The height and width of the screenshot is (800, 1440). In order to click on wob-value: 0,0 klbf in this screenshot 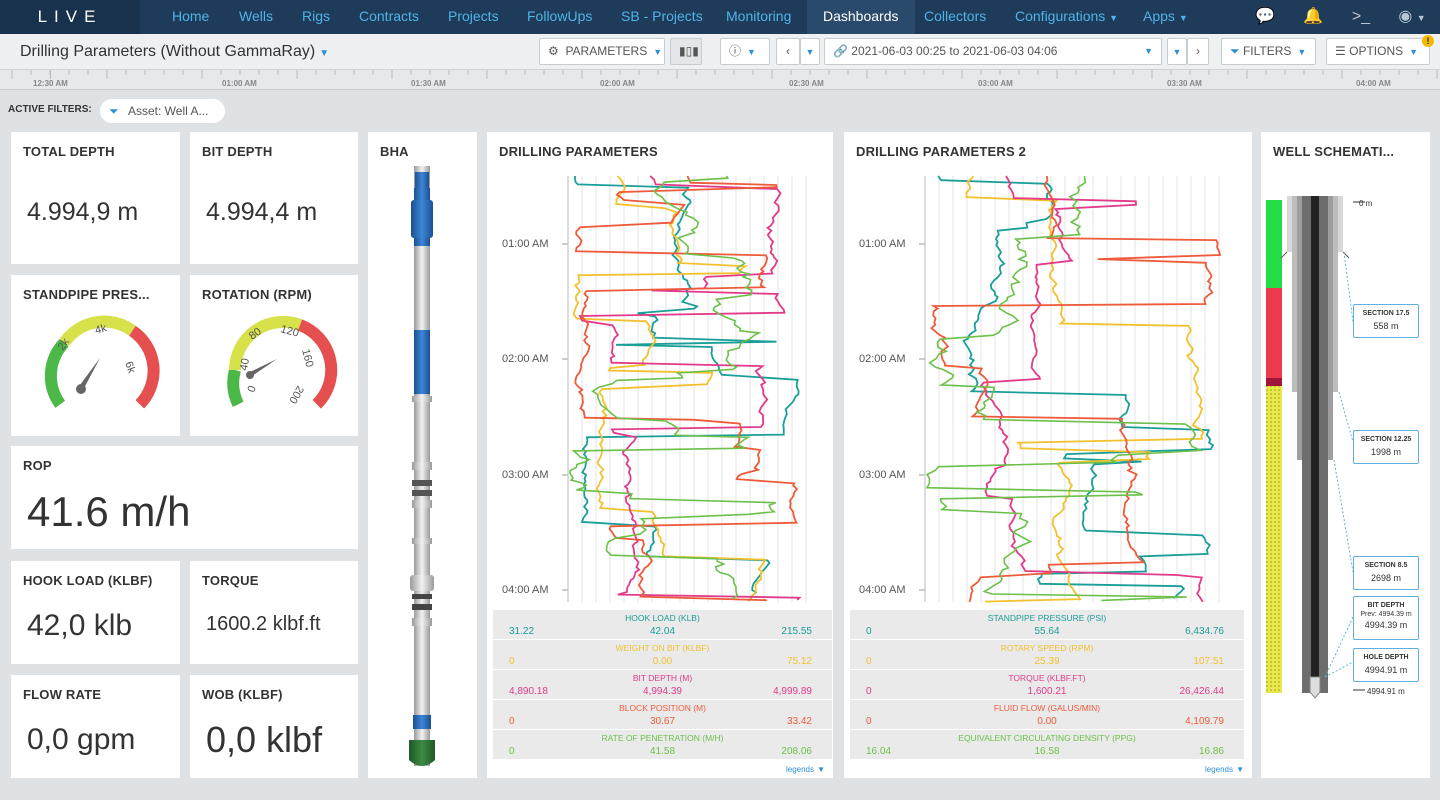, I will do `click(264, 739)`.